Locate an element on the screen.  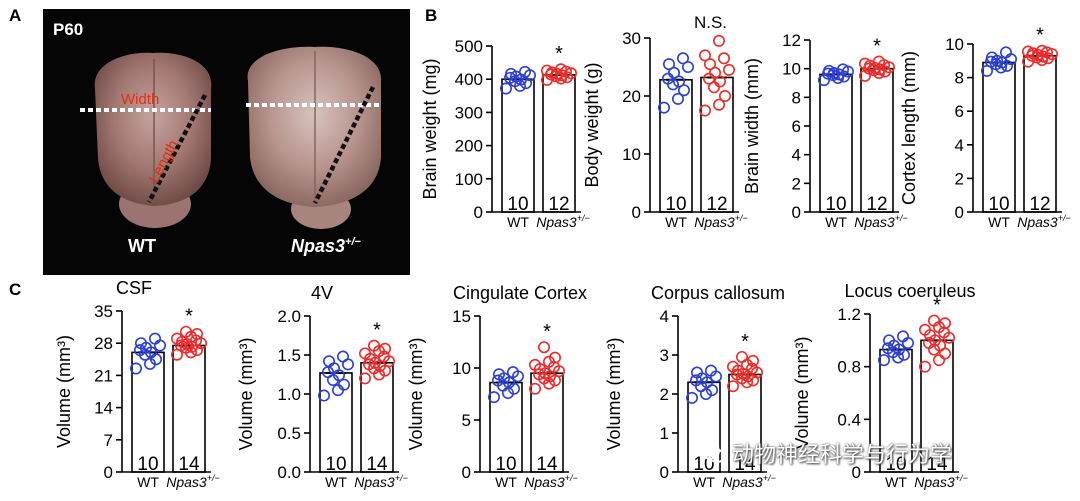
corpus-callosum-xlabel-wt: WT is located at coordinates (704, 482).